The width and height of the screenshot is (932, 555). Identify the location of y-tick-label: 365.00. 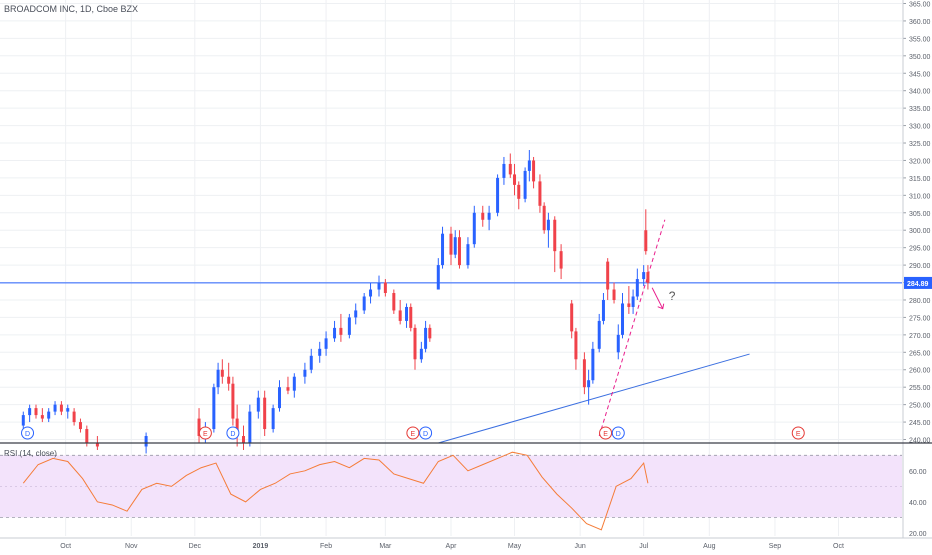
(920, 4).